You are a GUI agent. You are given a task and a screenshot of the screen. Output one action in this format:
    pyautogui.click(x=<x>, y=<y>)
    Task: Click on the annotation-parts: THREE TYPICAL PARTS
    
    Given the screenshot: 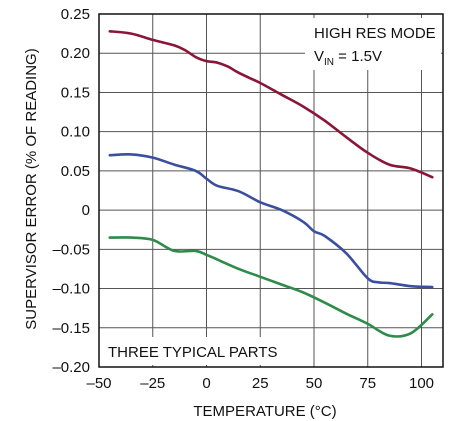 What is the action you would take?
    pyautogui.click(x=193, y=352)
    